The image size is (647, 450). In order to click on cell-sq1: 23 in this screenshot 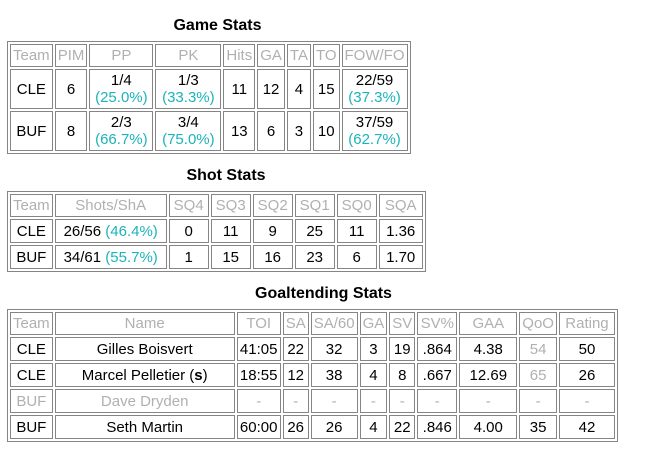, I will do `click(314, 257)`.